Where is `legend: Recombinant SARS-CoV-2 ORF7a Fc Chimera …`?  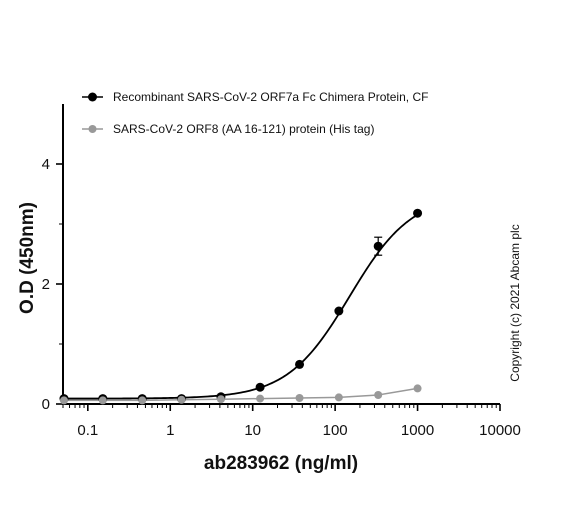
legend: Recombinant SARS-CoV-2 ORF7a Fc Chimera … is located at coordinates (255, 113).